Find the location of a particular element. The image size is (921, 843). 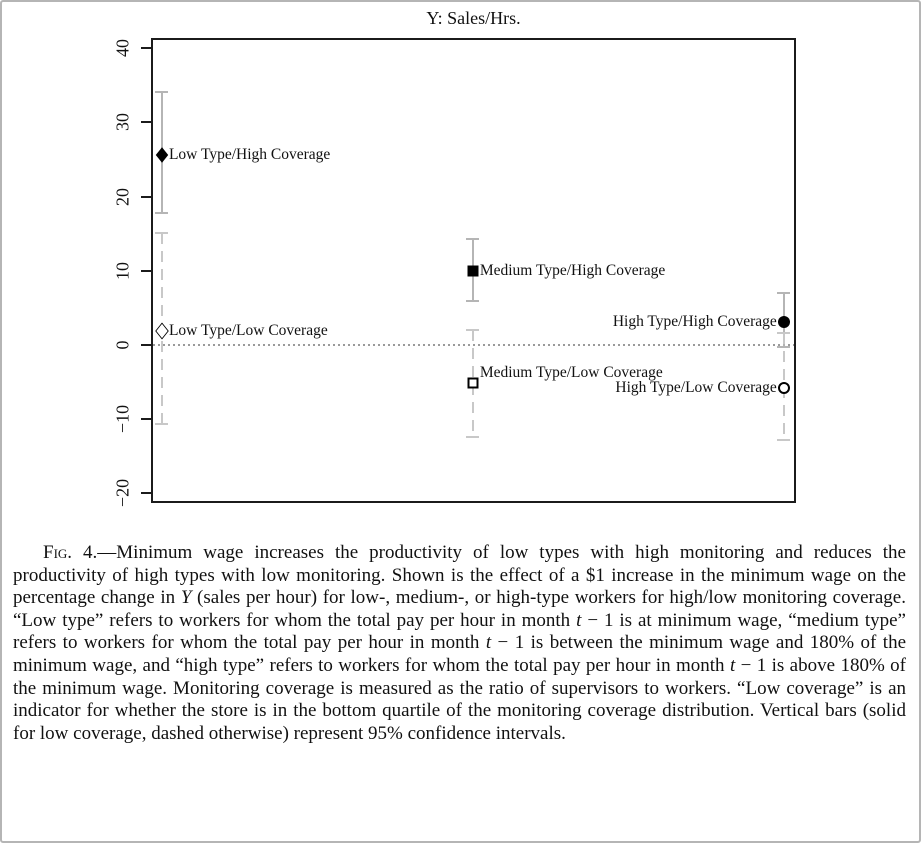

square-open-marker is located at coordinates (473, 383).